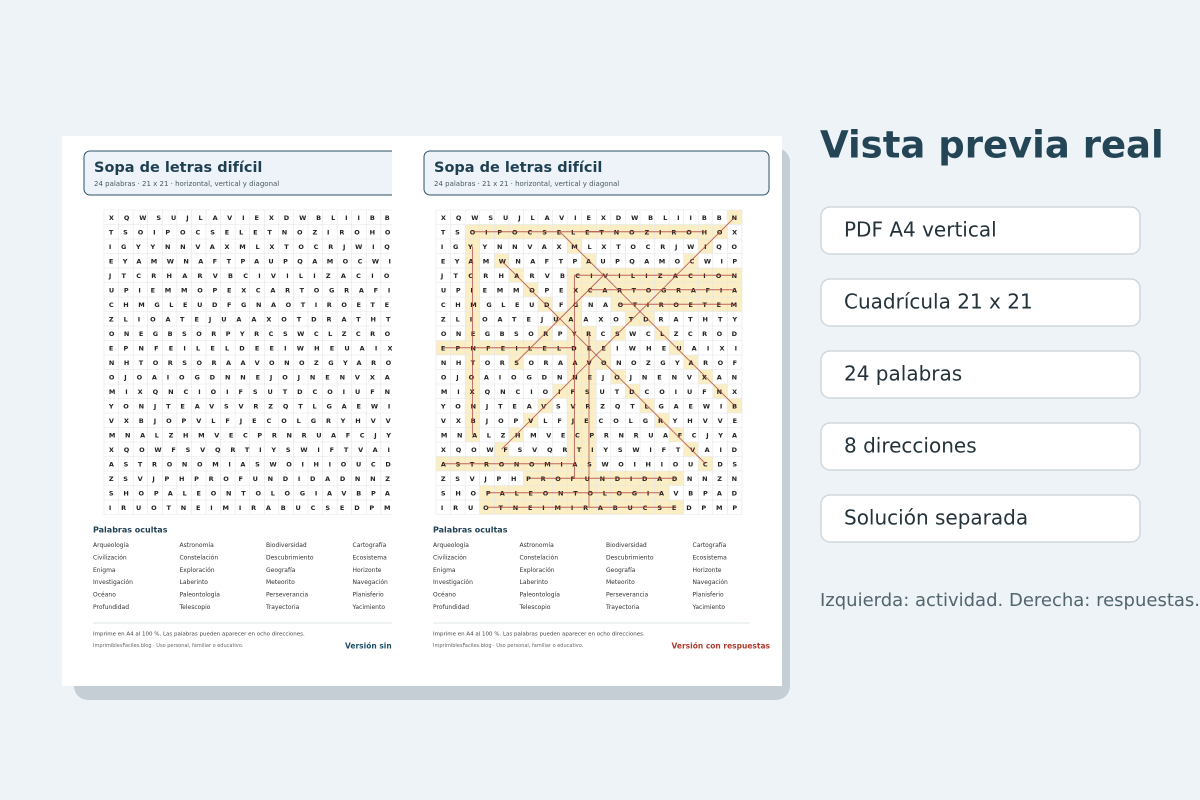 This screenshot has width=1200, height=800. What do you see at coordinates (588, 406) in the screenshot?
I see `grid-row: YONJTEAVSVRZQTLGAEWIB` at bounding box center [588, 406].